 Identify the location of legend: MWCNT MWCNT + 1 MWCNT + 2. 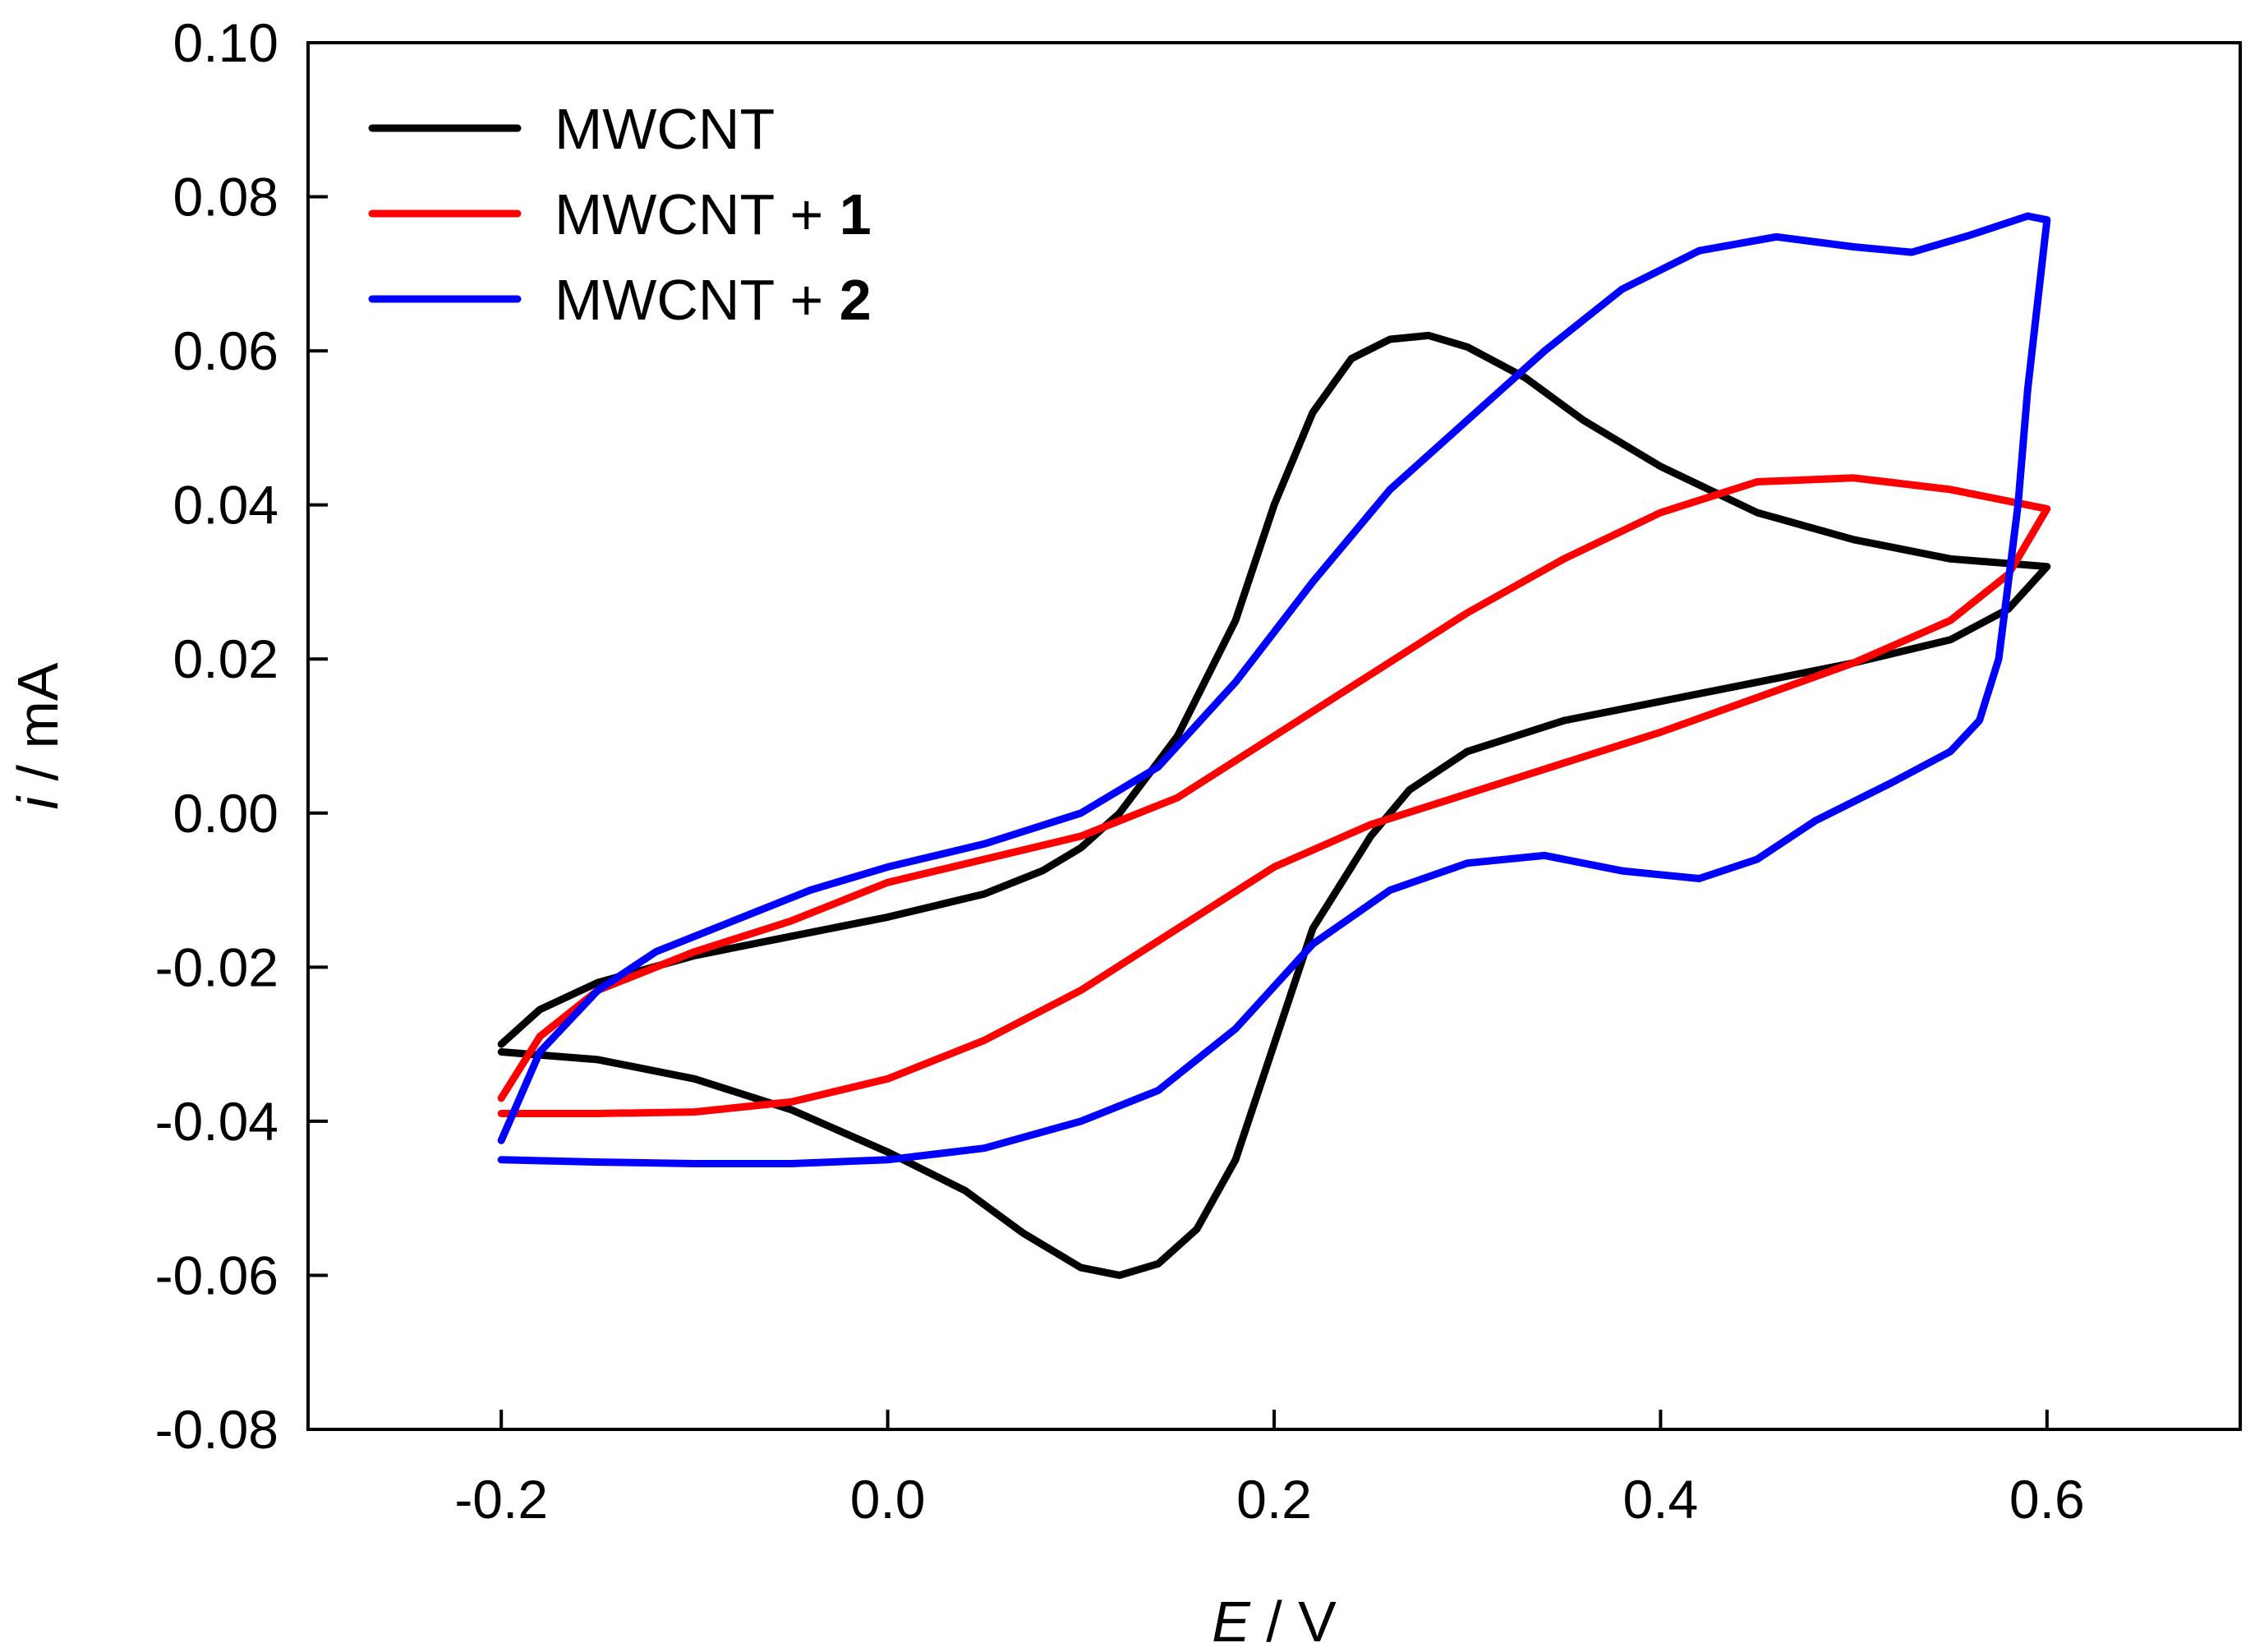
(620, 214).